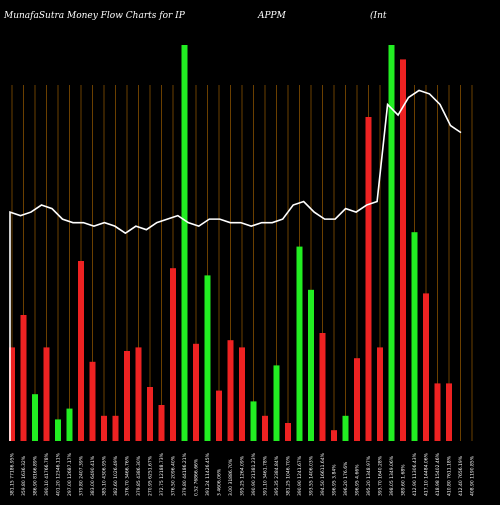 This screenshot has width=500, height=505. I want to click on x-tick-label: 390.10 41766.78%, so click(47, 474).